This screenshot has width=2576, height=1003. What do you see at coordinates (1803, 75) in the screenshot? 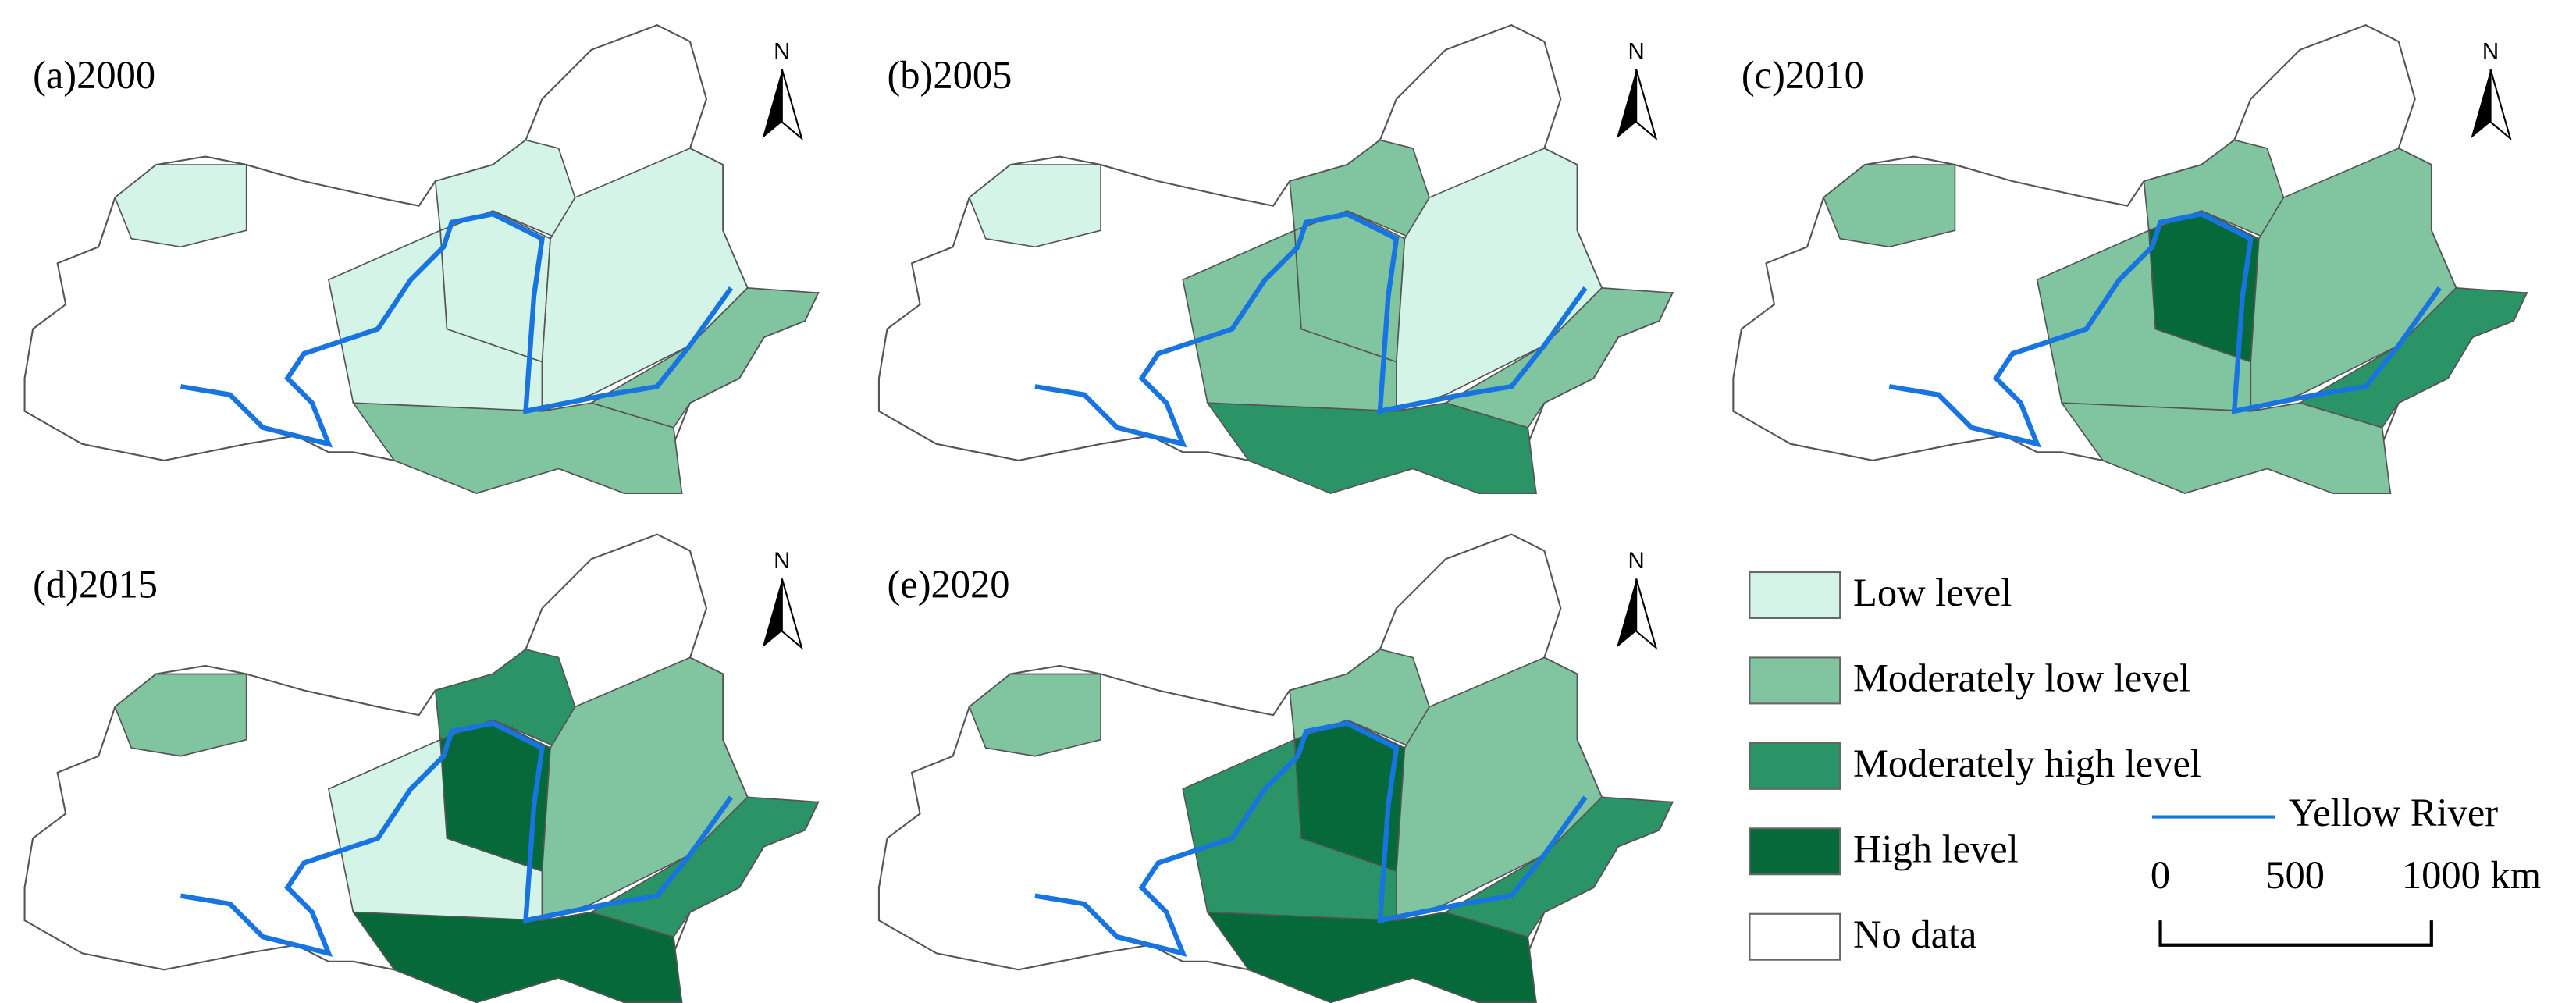
I see `panel-label: (c)2010` at bounding box center [1803, 75].